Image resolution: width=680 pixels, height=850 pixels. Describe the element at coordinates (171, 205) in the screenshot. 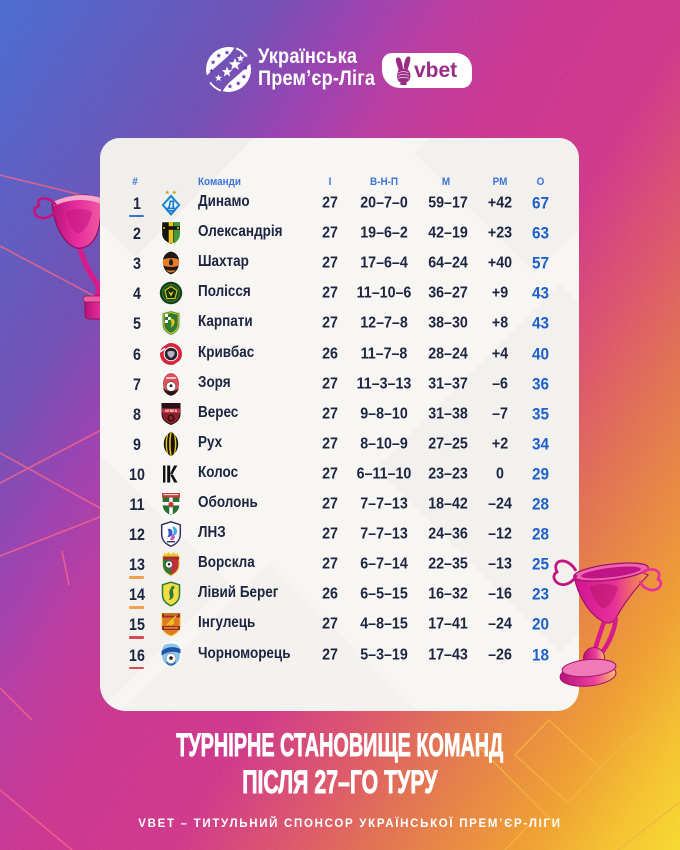

I see `svg-text: Д` at that location.